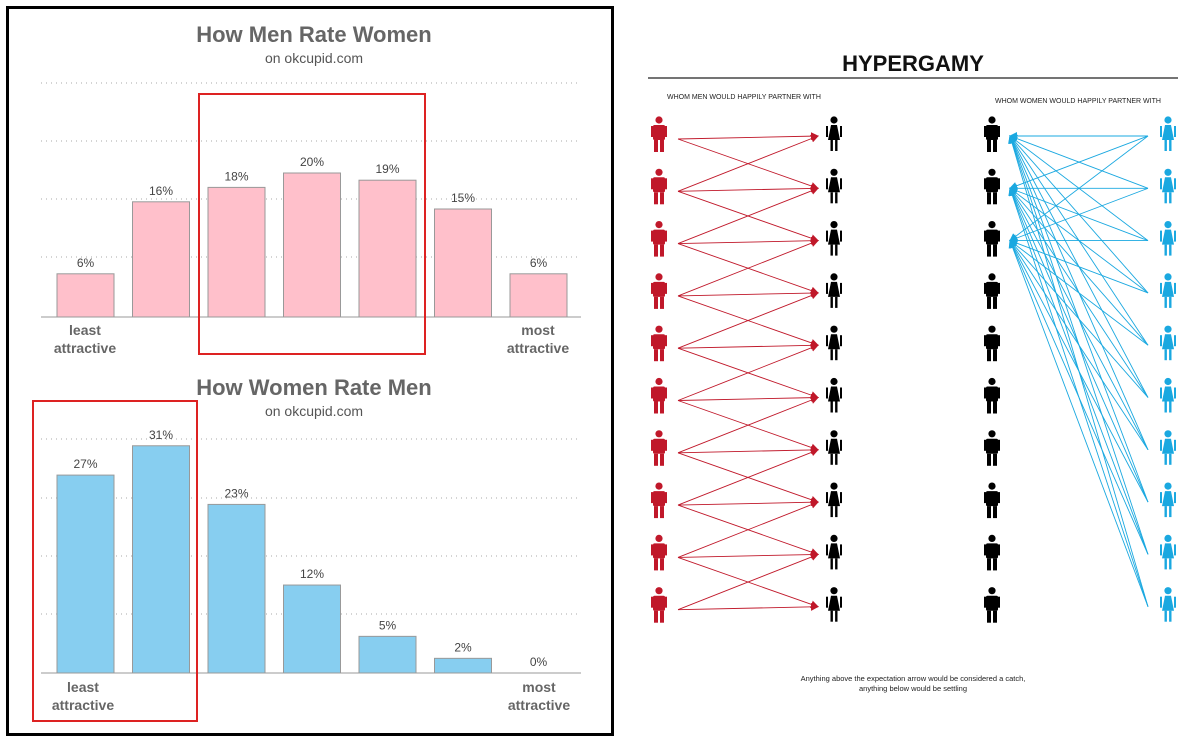  What do you see at coordinates (913, 63) in the screenshot?
I see `hypergamy-title: HYPERGAMY` at bounding box center [913, 63].